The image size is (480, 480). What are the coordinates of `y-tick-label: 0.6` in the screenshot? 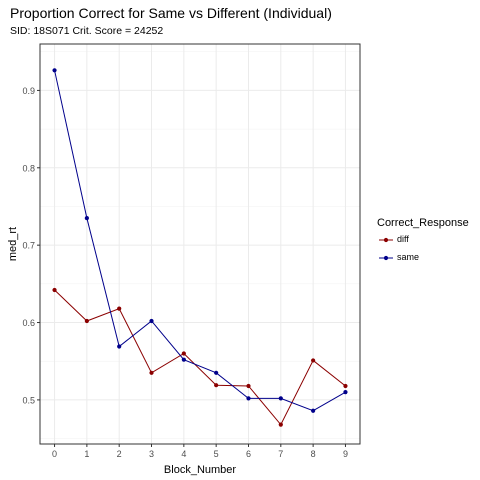 It's located at (28, 323).